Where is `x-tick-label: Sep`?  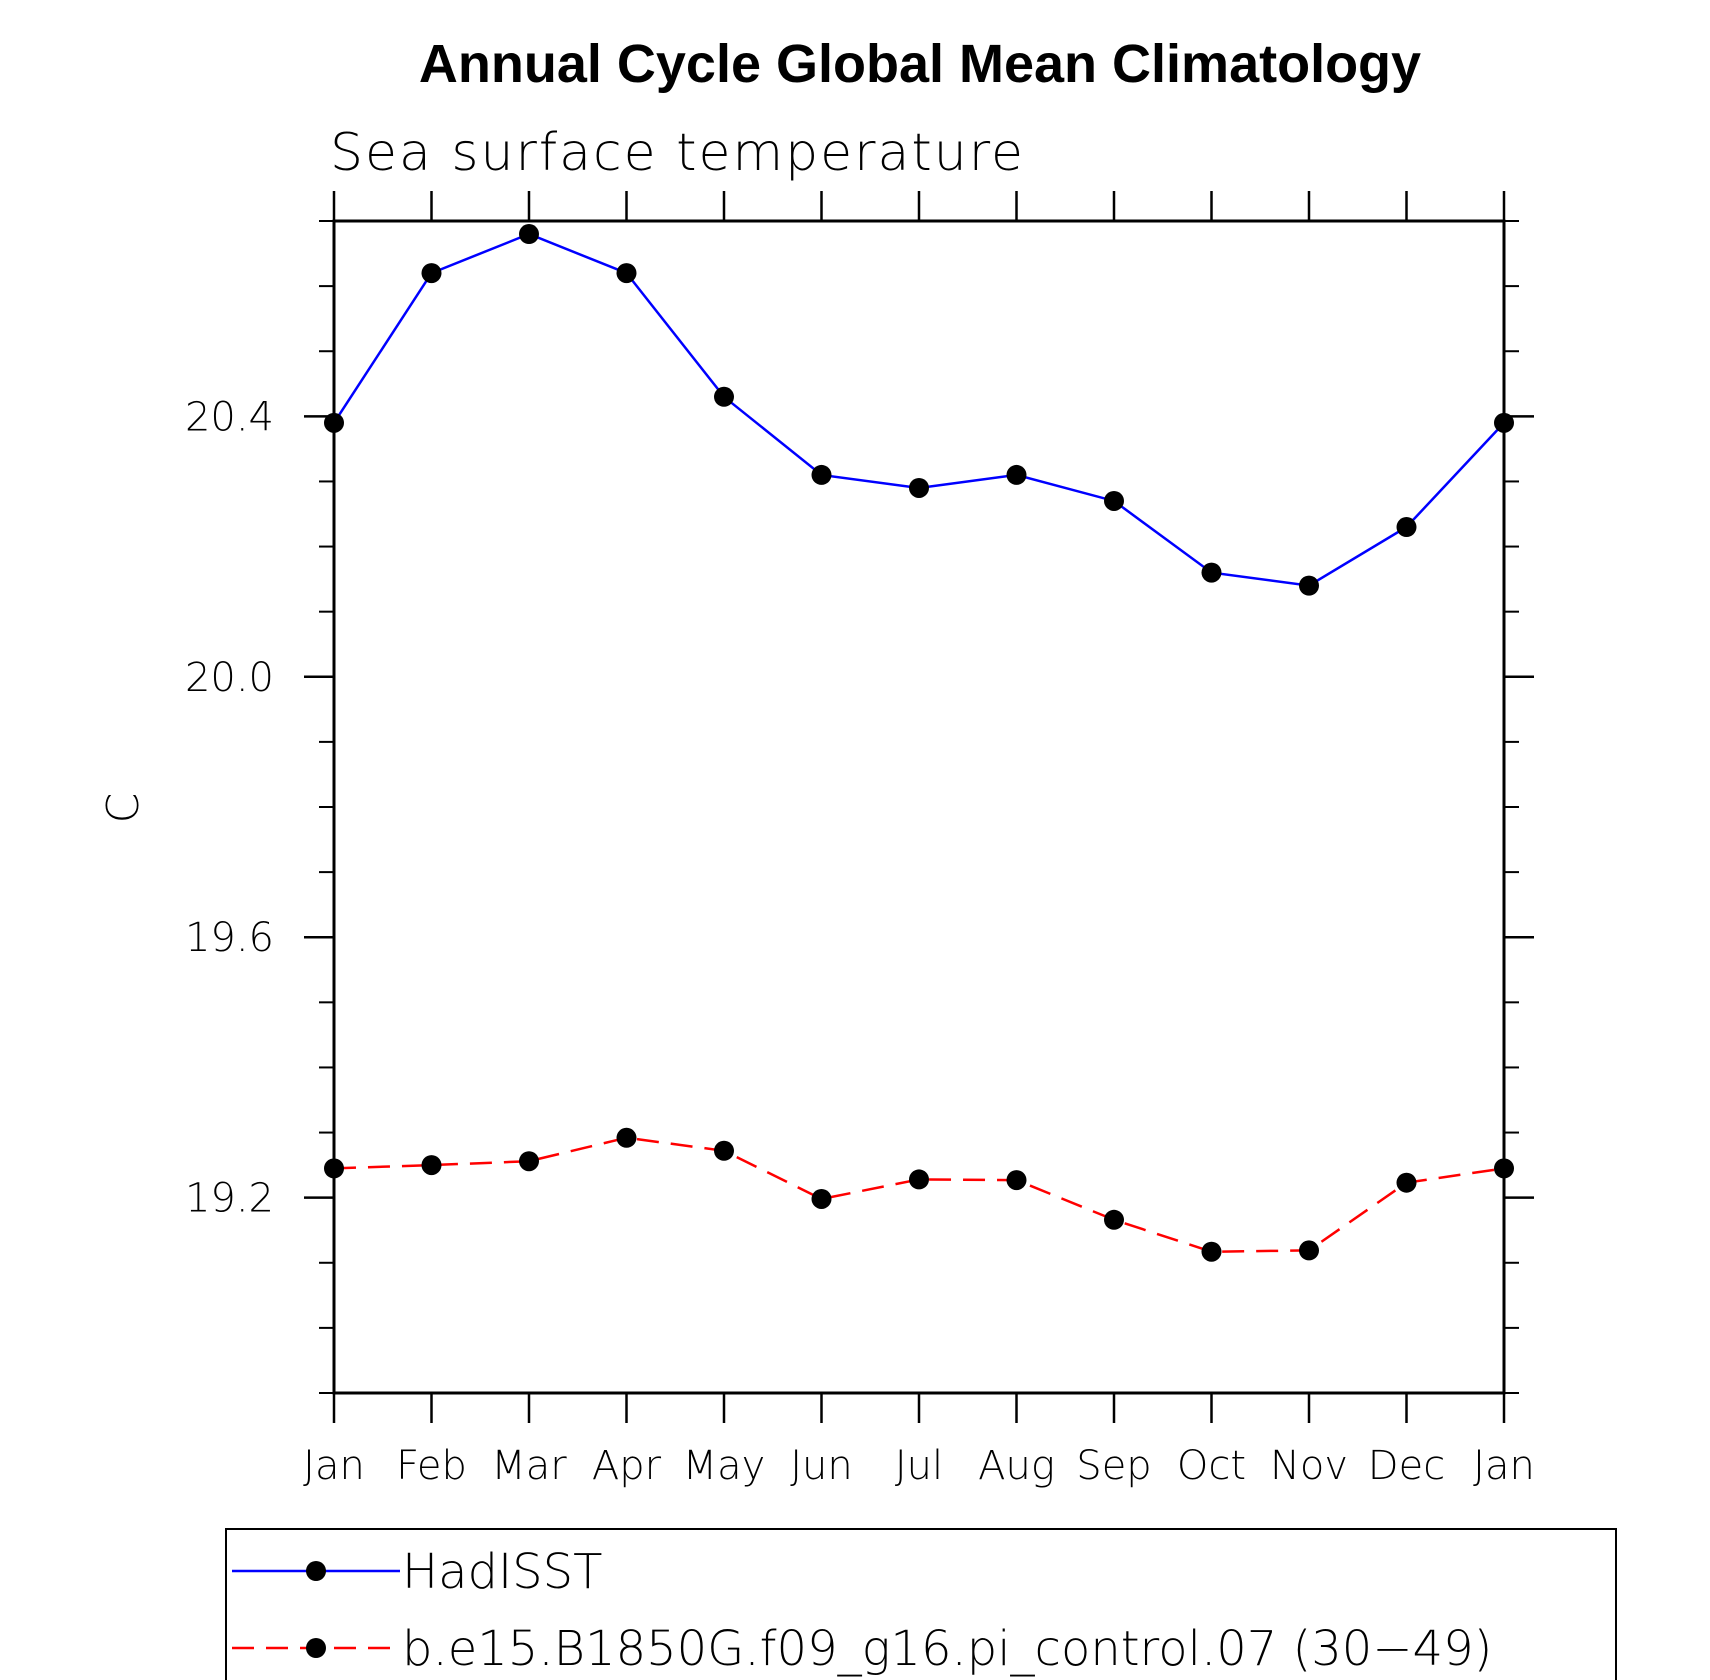
x-tick-label: Sep is located at coordinates (1113, 1466).